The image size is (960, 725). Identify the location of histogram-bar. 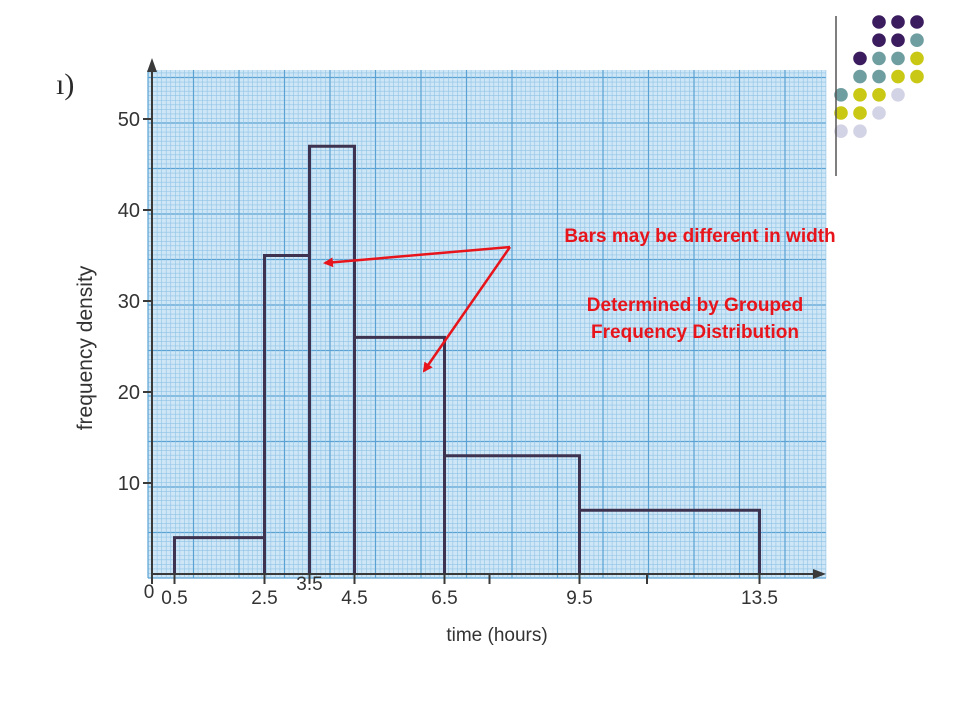
(669, 541).